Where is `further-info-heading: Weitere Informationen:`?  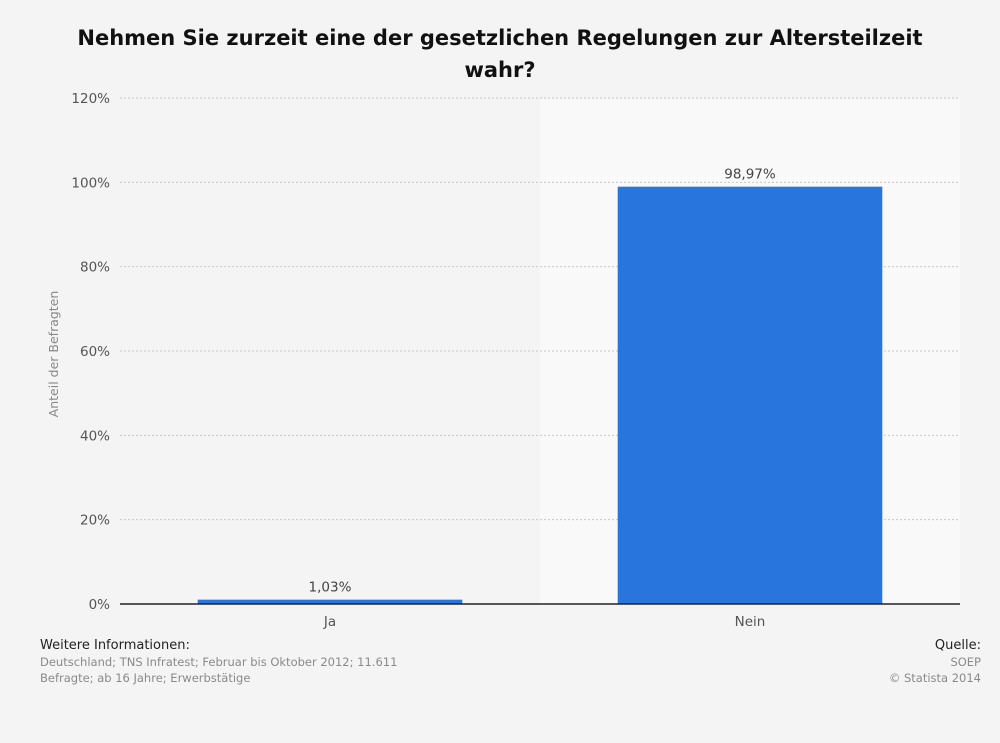
further-info-heading: Weitere Informationen: is located at coordinates (115, 645).